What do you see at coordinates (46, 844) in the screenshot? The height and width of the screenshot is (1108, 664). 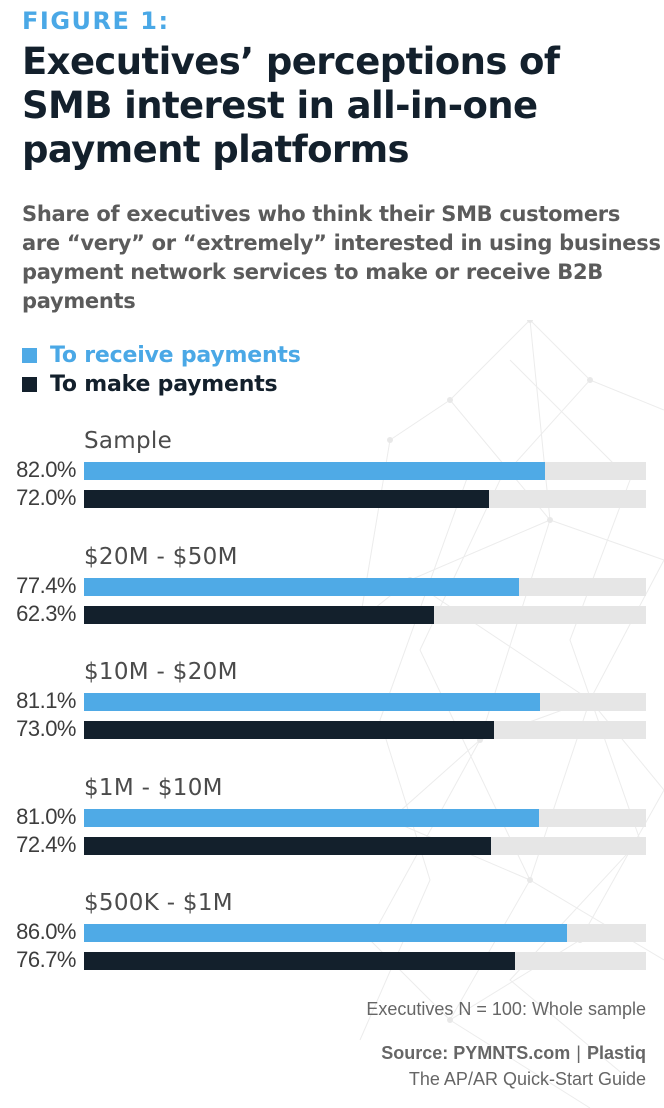 I see `value-label: 72.4%` at bounding box center [46, 844].